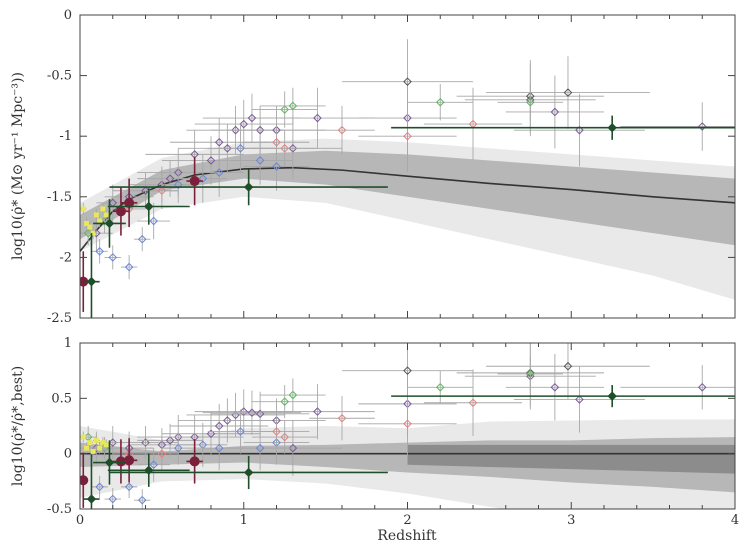  Describe the element at coordinates (65, 136) in the screenshot. I see `top-ytick-label: -1` at that location.